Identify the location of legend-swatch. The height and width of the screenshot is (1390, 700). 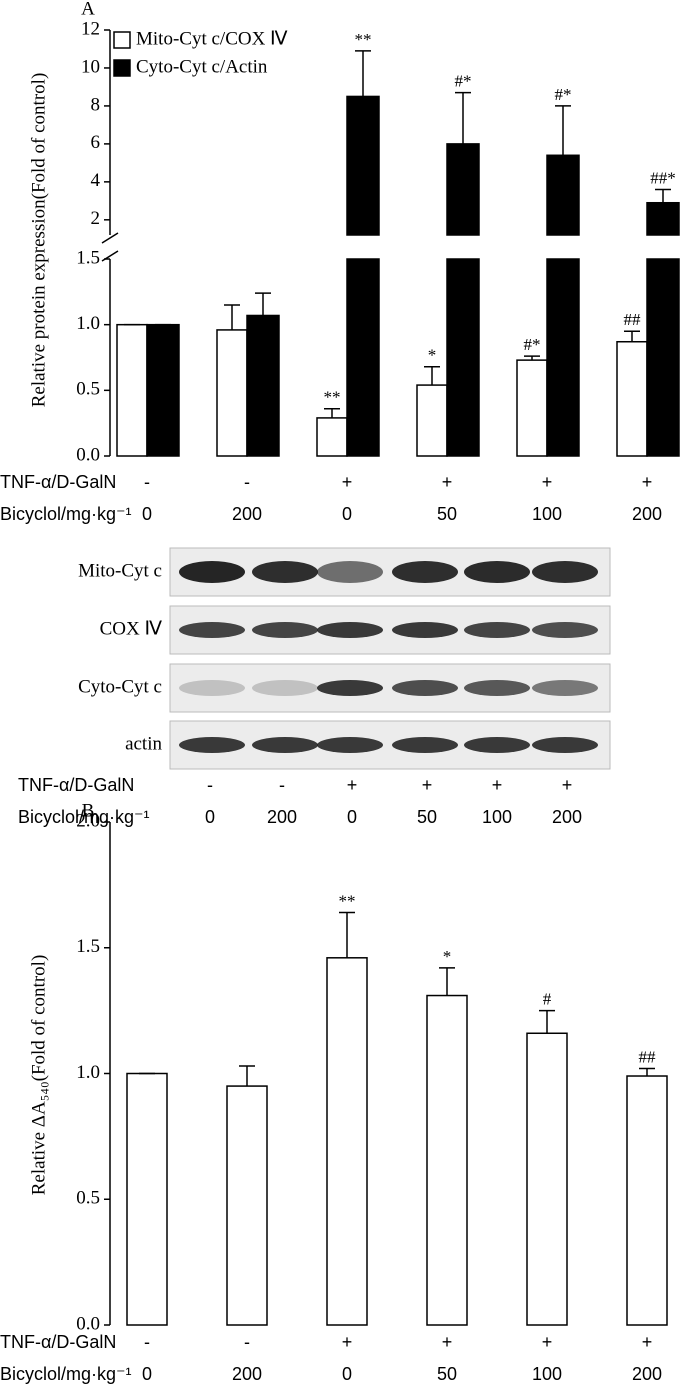
(122, 40).